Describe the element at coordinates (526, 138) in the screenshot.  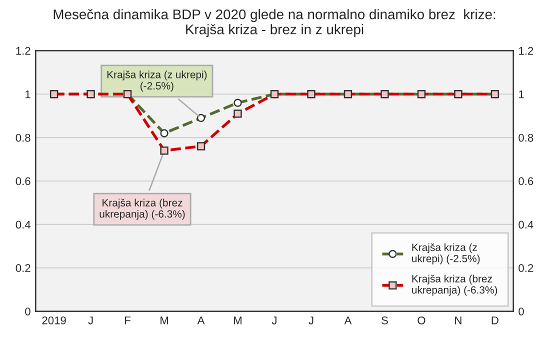
I see `y2-tick-label: 0.8` at that location.